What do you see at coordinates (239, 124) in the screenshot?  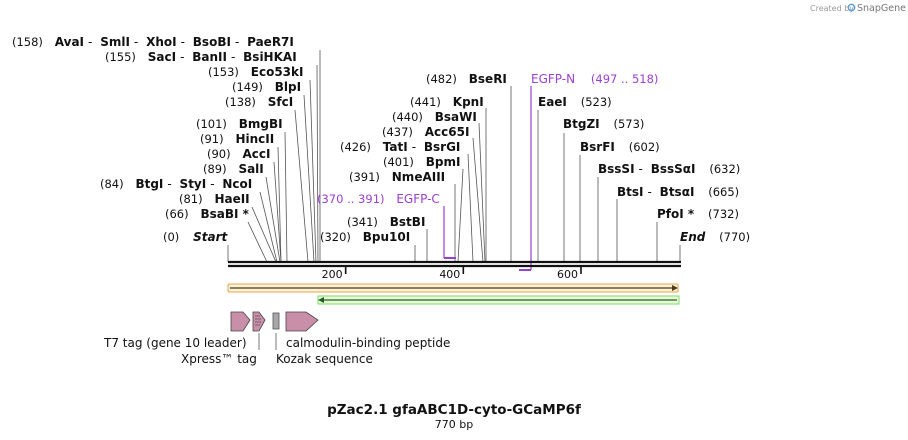 I see `site-label-101: (101) BmgBI` at bounding box center [239, 124].